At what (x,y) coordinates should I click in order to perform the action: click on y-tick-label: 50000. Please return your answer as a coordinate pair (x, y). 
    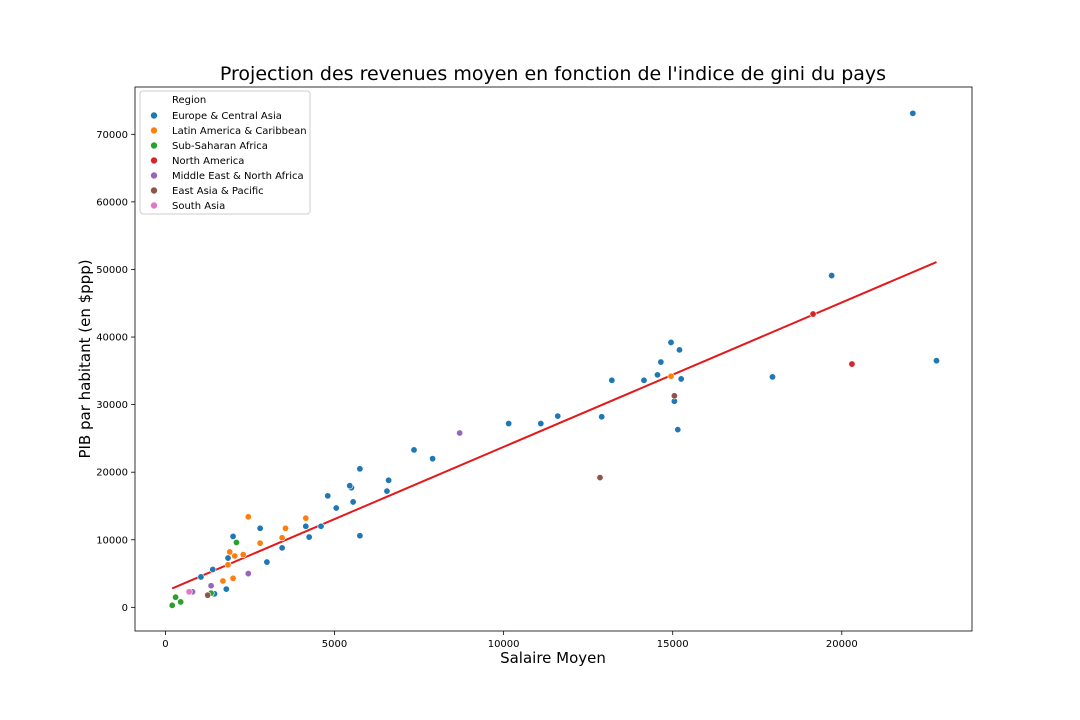
    Looking at the image, I should click on (112, 270).